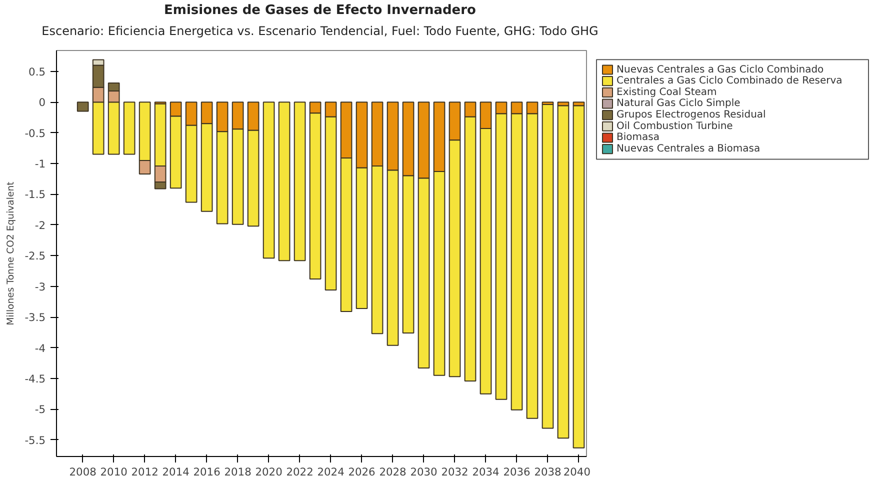  Describe the element at coordinates (40, 163) in the screenshot. I see `y-tick-label: -1` at that location.